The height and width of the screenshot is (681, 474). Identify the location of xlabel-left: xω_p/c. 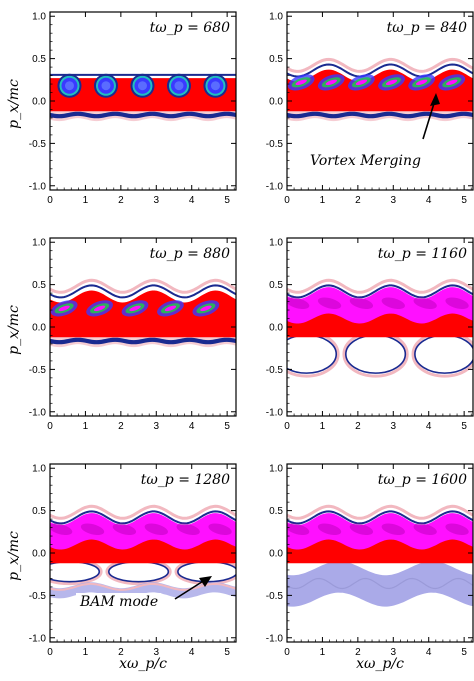
(143, 664).